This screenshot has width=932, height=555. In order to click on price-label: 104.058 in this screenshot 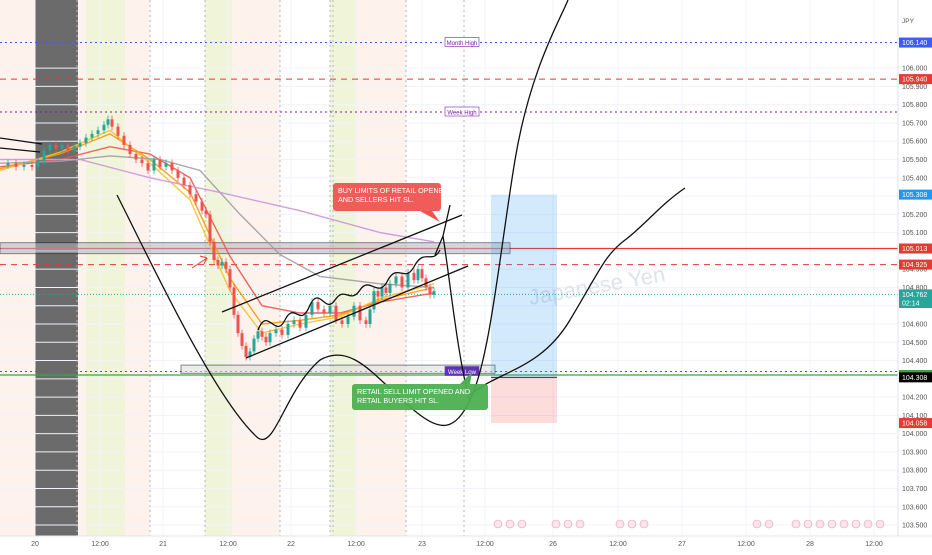, I will do `click(915, 423)`.